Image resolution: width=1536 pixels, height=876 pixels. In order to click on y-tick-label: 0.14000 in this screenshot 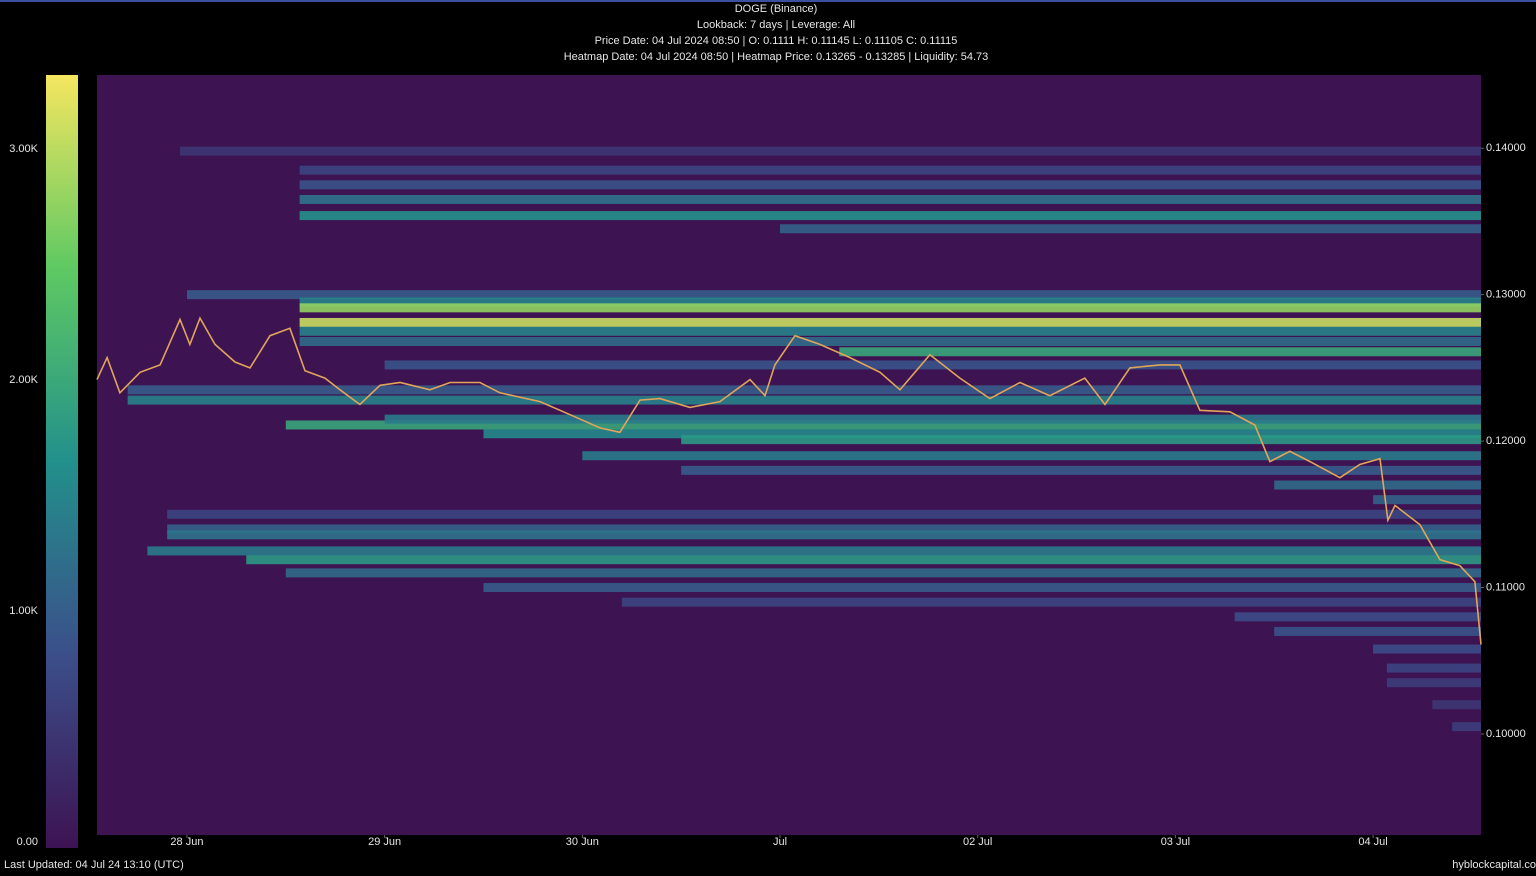, I will do `click(1506, 148)`.